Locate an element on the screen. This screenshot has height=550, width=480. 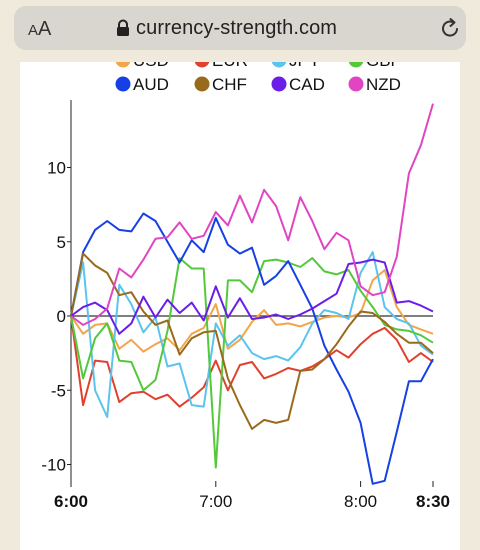
x-tick-label: 7:00 is located at coordinates (215, 501).